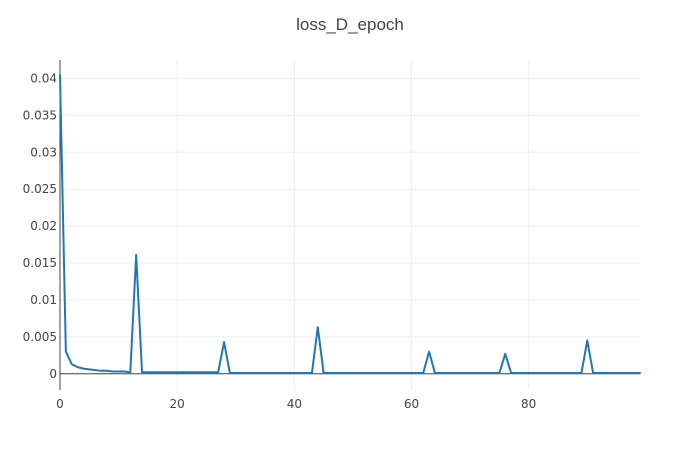 The image size is (700, 450). What do you see at coordinates (43, 78) in the screenshot?
I see `y-tick-label: 0.04` at bounding box center [43, 78].